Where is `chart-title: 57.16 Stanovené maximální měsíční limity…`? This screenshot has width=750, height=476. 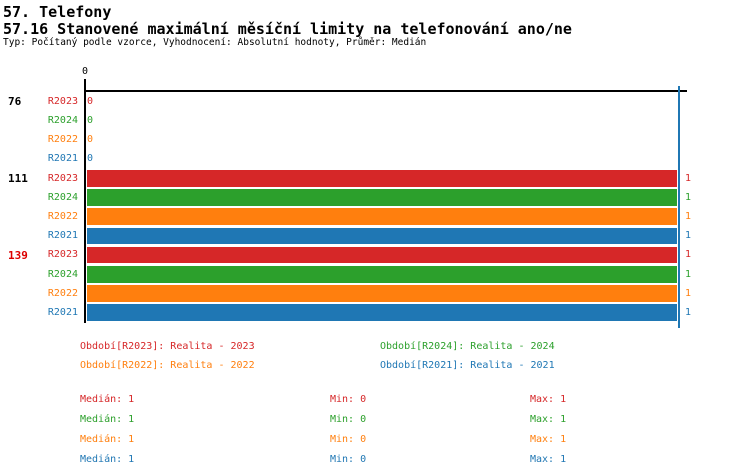
chart-title: 57.16 Stanovené maximální měsíční limity… is located at coordinates (287, 29).